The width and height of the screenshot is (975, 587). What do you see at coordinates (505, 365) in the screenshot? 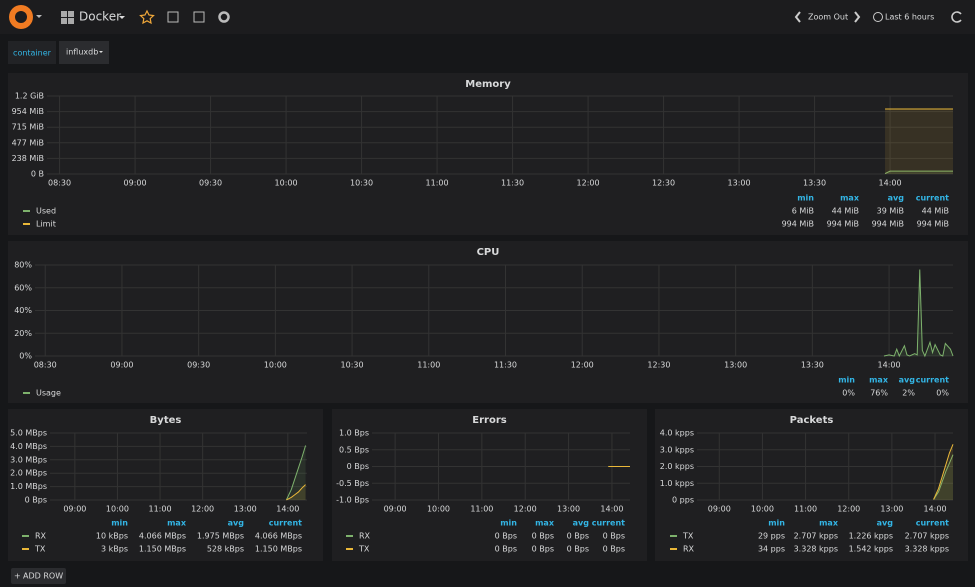
I see `x-tick-label: 11:30` at bounding box center [505, 365].